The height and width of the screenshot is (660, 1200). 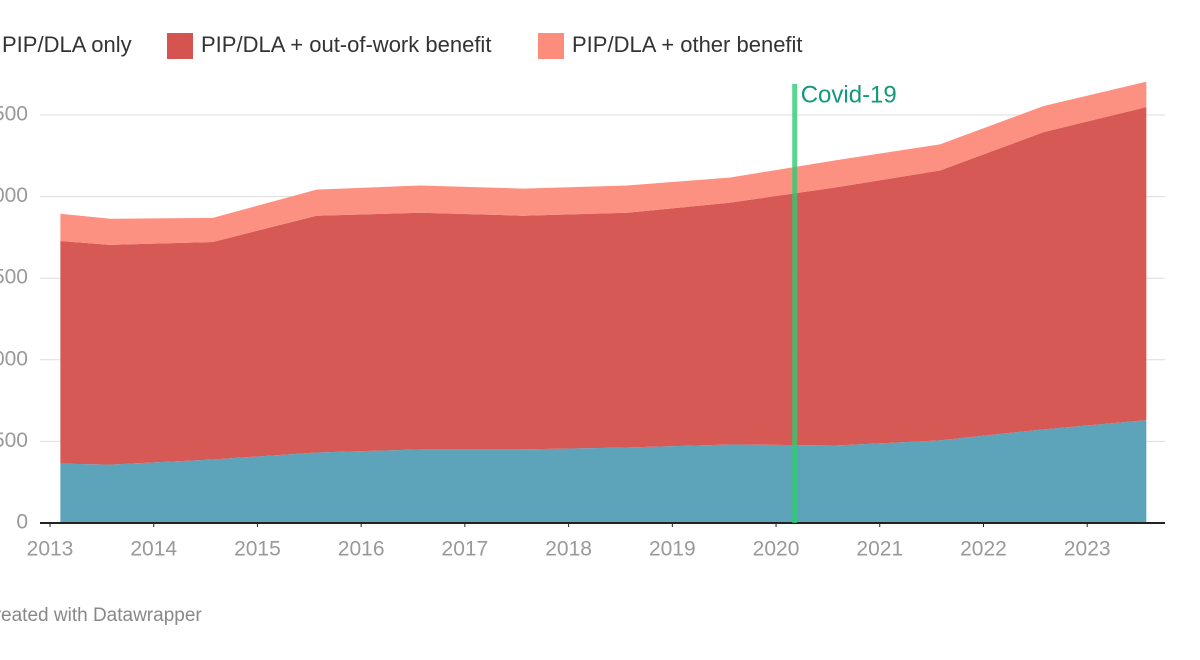 I want to click on x-tick-label: 2023, so click(x=1087, y=549).